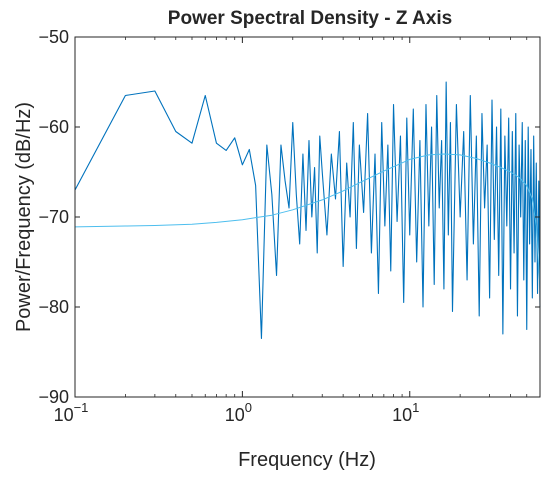 The image size is (550, 481). I want to click on x-tick-label: 101, so click(405, 412).